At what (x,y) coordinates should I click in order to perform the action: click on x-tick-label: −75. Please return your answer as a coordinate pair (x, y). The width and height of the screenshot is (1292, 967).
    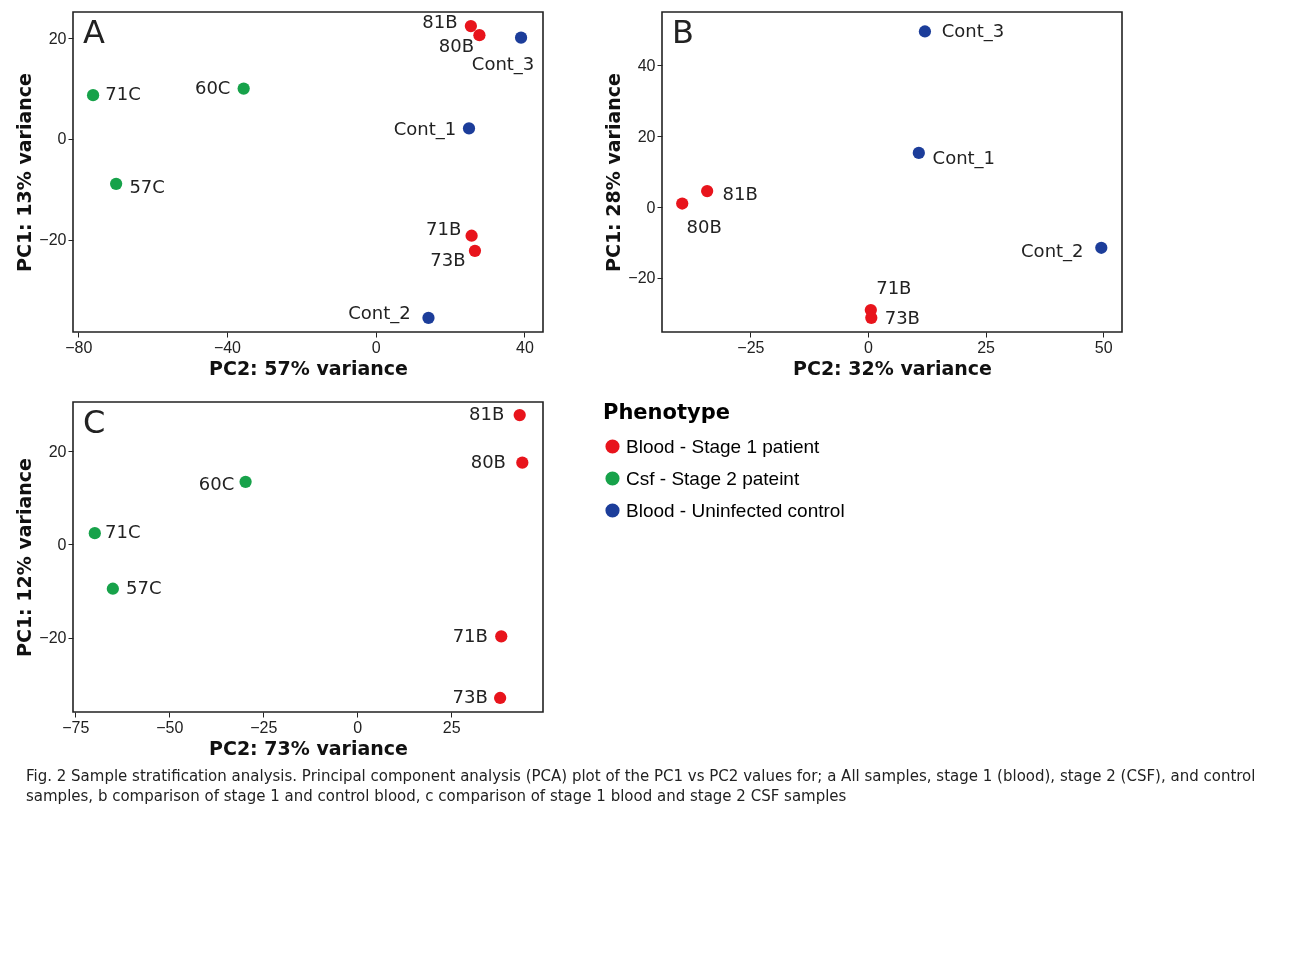
    Looking at the image, I should click on (76, 727).